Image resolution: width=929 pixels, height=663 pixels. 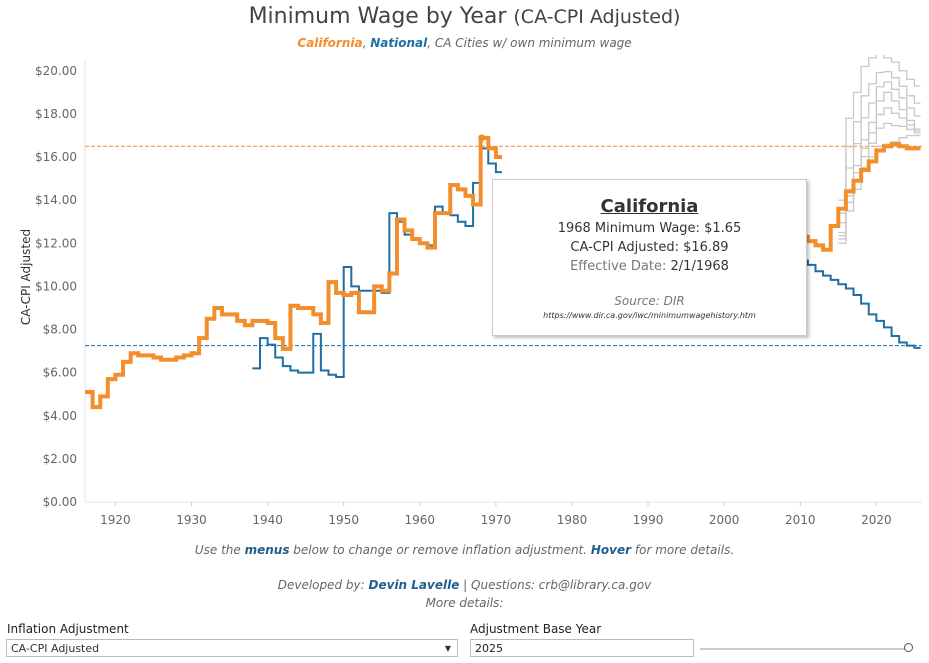 What do you see at coordinates (908, 647) in the screenshot?
I see `base-year-slider-handle` at bounding box center [908, 647].